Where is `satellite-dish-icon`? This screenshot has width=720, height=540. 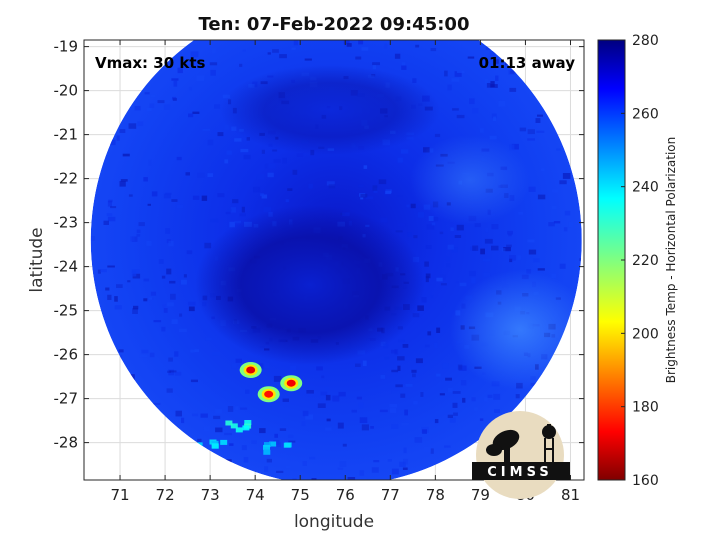 satellite-dish-icon is located at coordinates (503, 445).